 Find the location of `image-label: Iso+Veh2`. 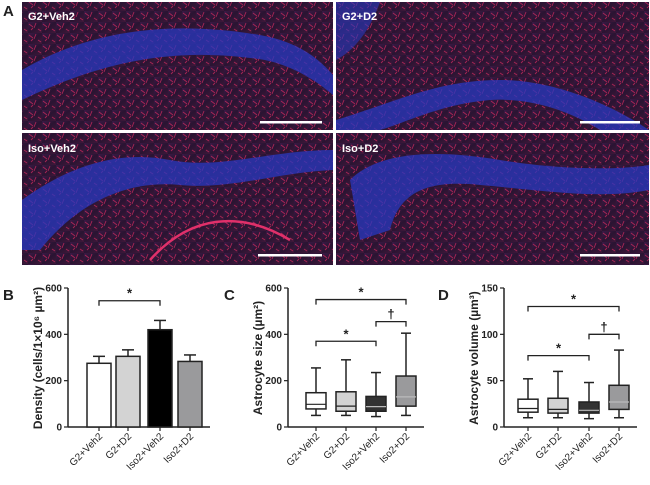

image-label: Iso+Veh2 is located at coordinates (52, 149).